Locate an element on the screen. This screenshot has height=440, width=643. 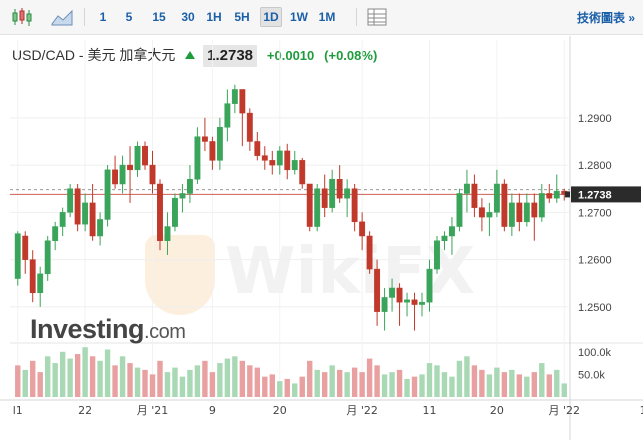
timeframe-1m: 1M is located at coordinates (327, 17).